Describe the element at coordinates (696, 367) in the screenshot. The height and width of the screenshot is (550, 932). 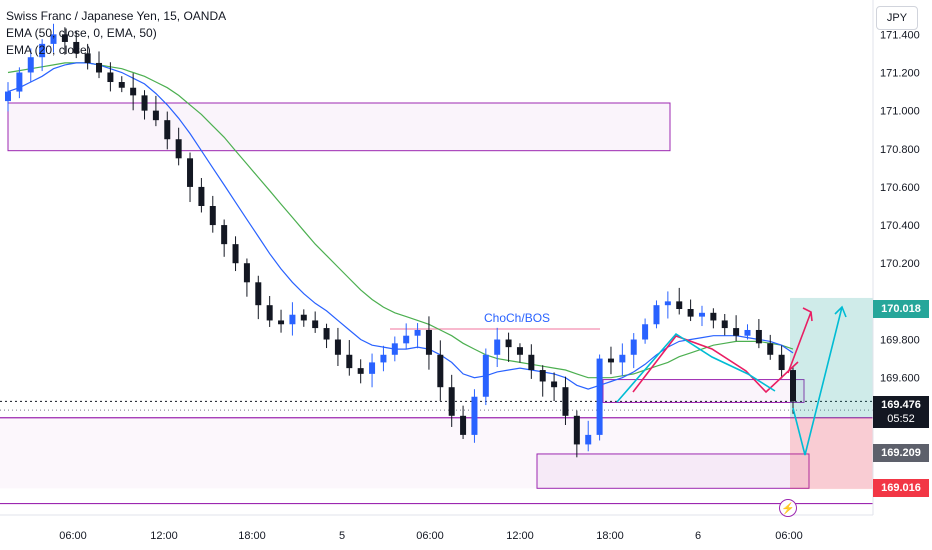
I see `cyan-pattern-line` at that location.